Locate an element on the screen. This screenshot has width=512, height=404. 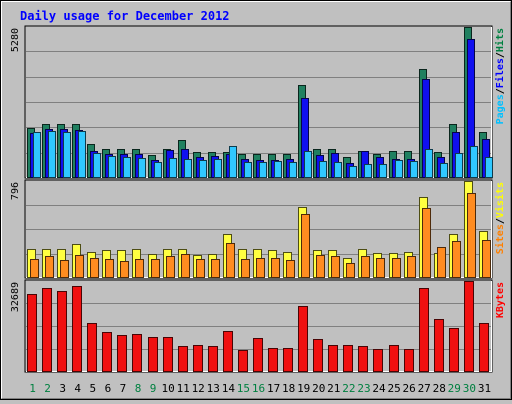
legend-entry: KBytes is located at coordinates (500, 300).